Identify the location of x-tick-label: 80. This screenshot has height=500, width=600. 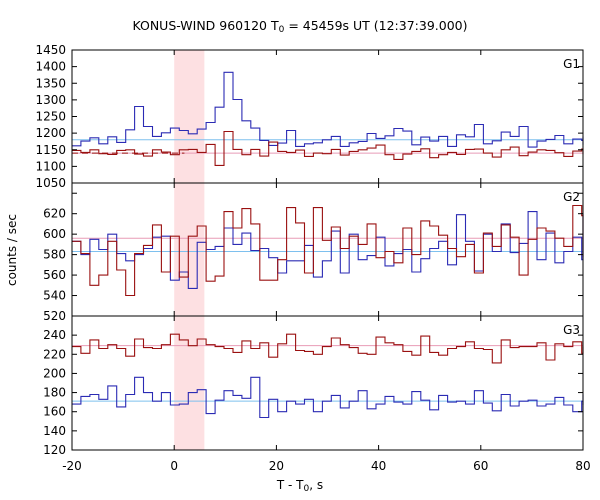
(582, 466).